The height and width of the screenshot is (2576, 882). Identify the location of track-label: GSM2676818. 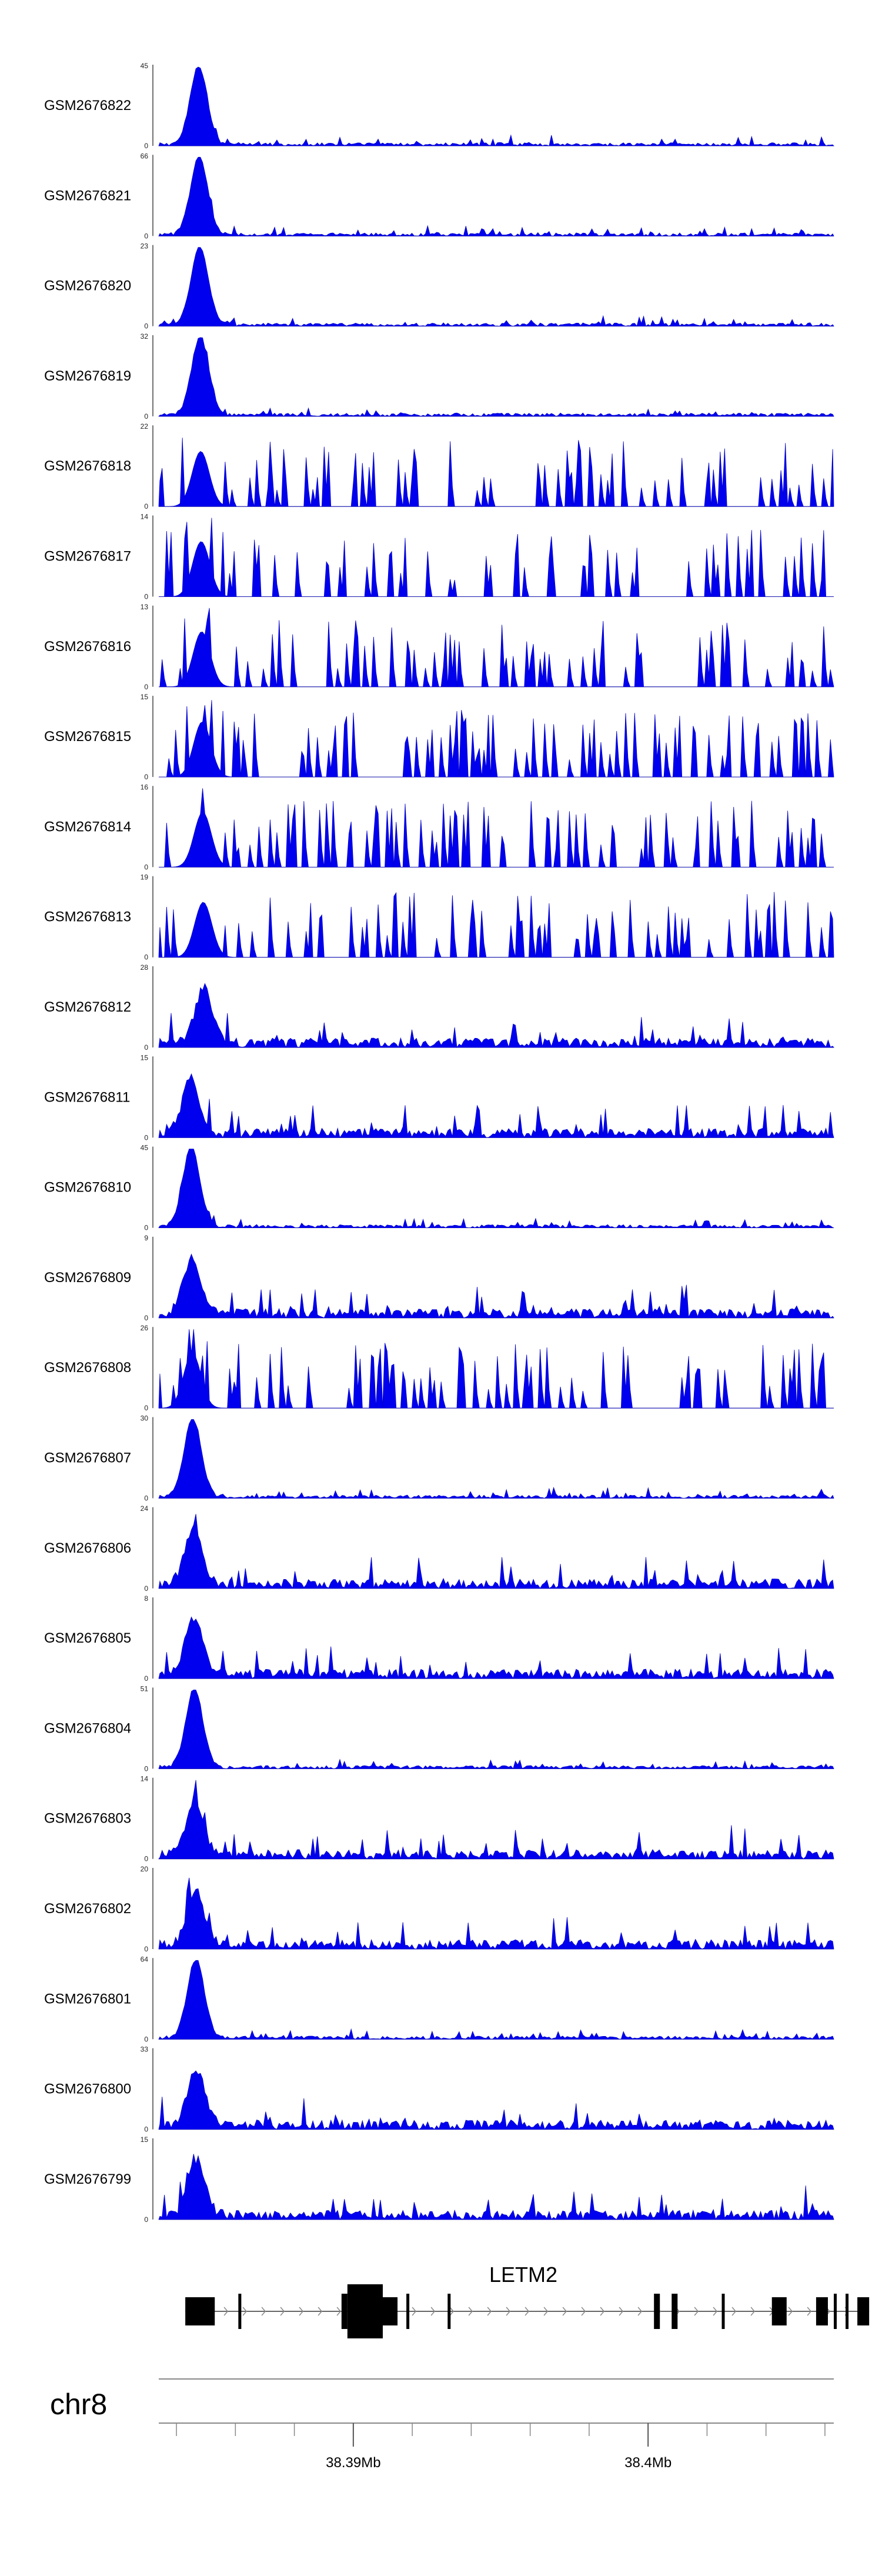
(87, 466).